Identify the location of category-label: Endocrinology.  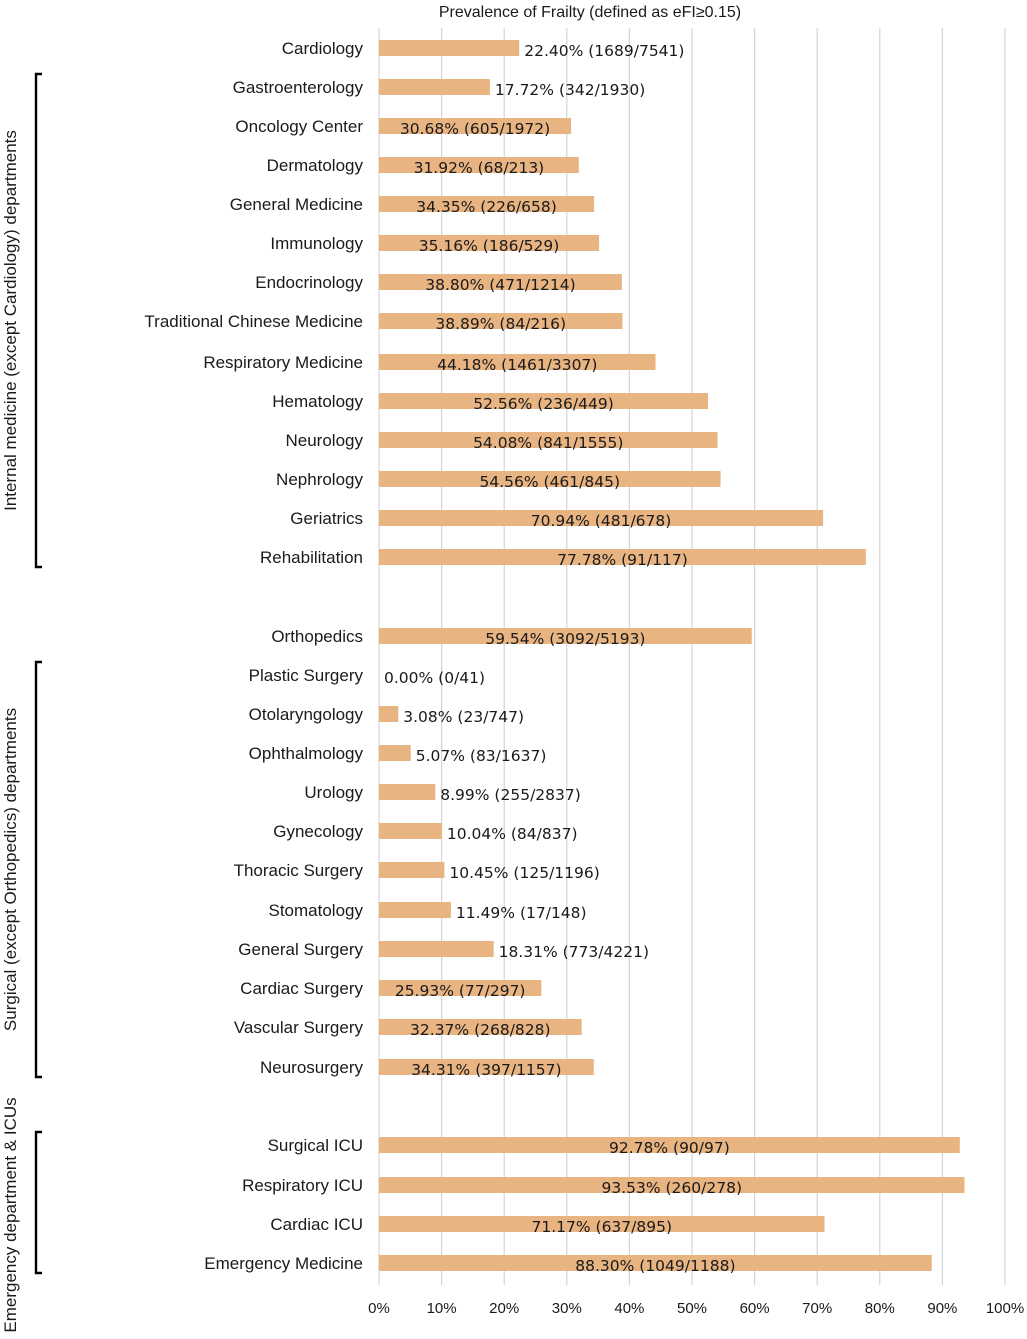
(309, 282).